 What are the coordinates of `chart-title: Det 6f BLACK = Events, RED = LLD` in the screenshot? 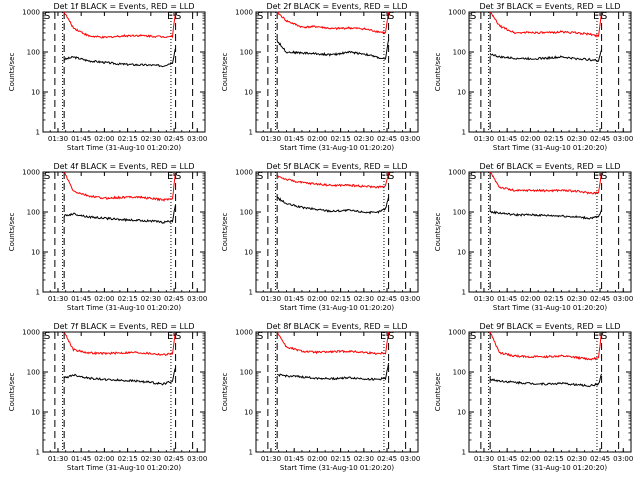 It's located at (549, 166).